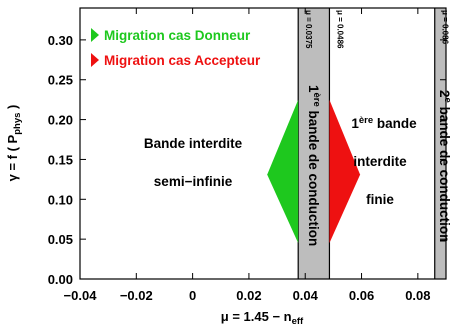 The width and height of the screenshot is (452, 327). I want to click on mu-marker-0486: μ = 0.0486, so click(339, 29).